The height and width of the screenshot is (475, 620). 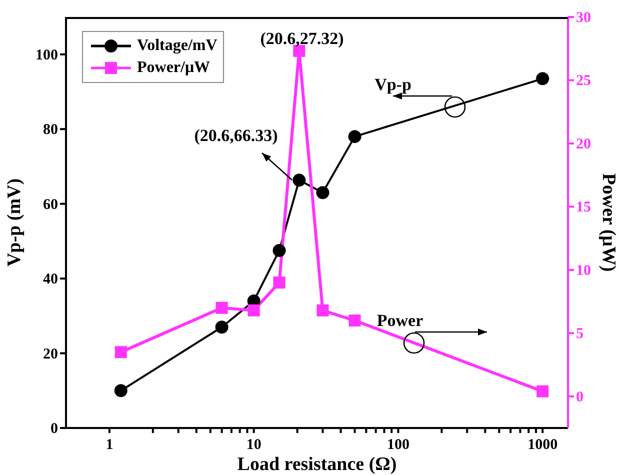 I want to click on annotation: Power, so click(x=400, y=320).